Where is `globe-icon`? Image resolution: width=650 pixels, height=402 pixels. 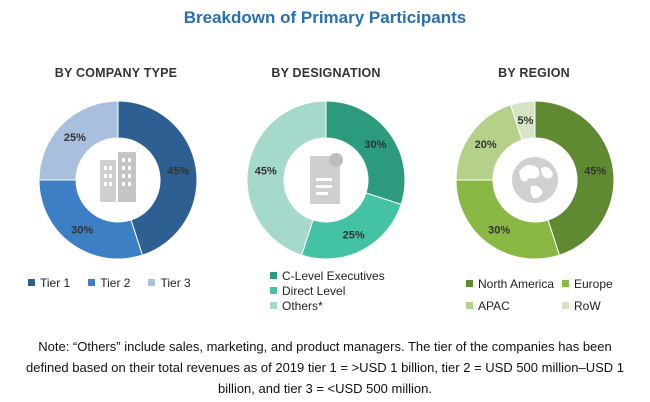 globe-icon is located at coordinates (535, 180).